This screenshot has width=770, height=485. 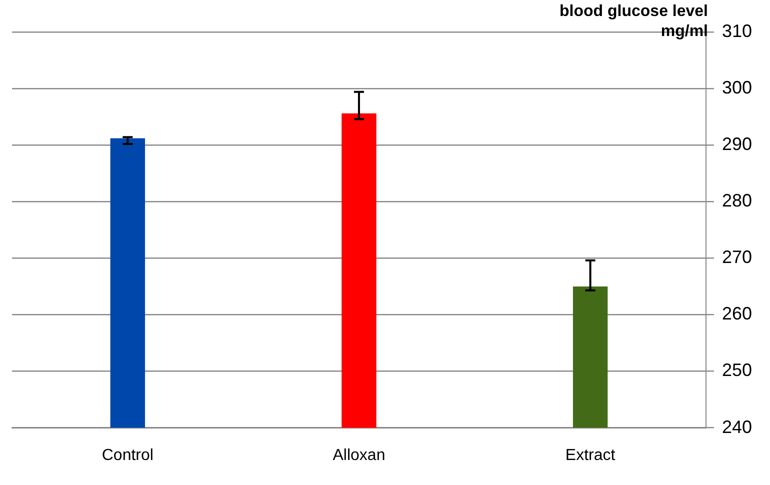 I want to click on y-tick-label: 280, so click(x=737, y=200).